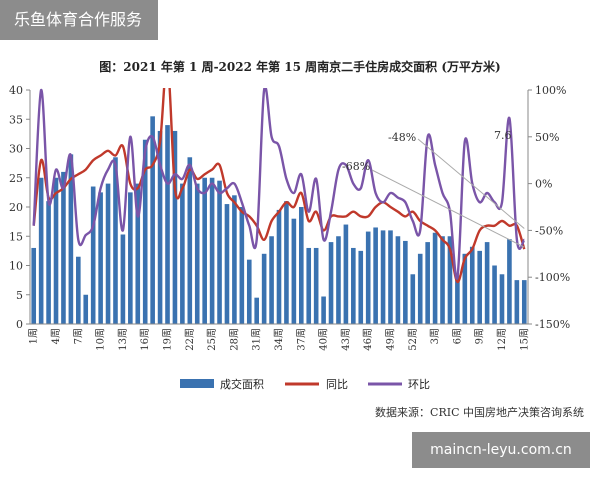 The width and height of the screenshot is (600, 480). What do you see at coordinates (501, 450) in the screenshot?
I see `watermark-bottom: maincn-leyu.com.cn` at bounding box center [501, 450].